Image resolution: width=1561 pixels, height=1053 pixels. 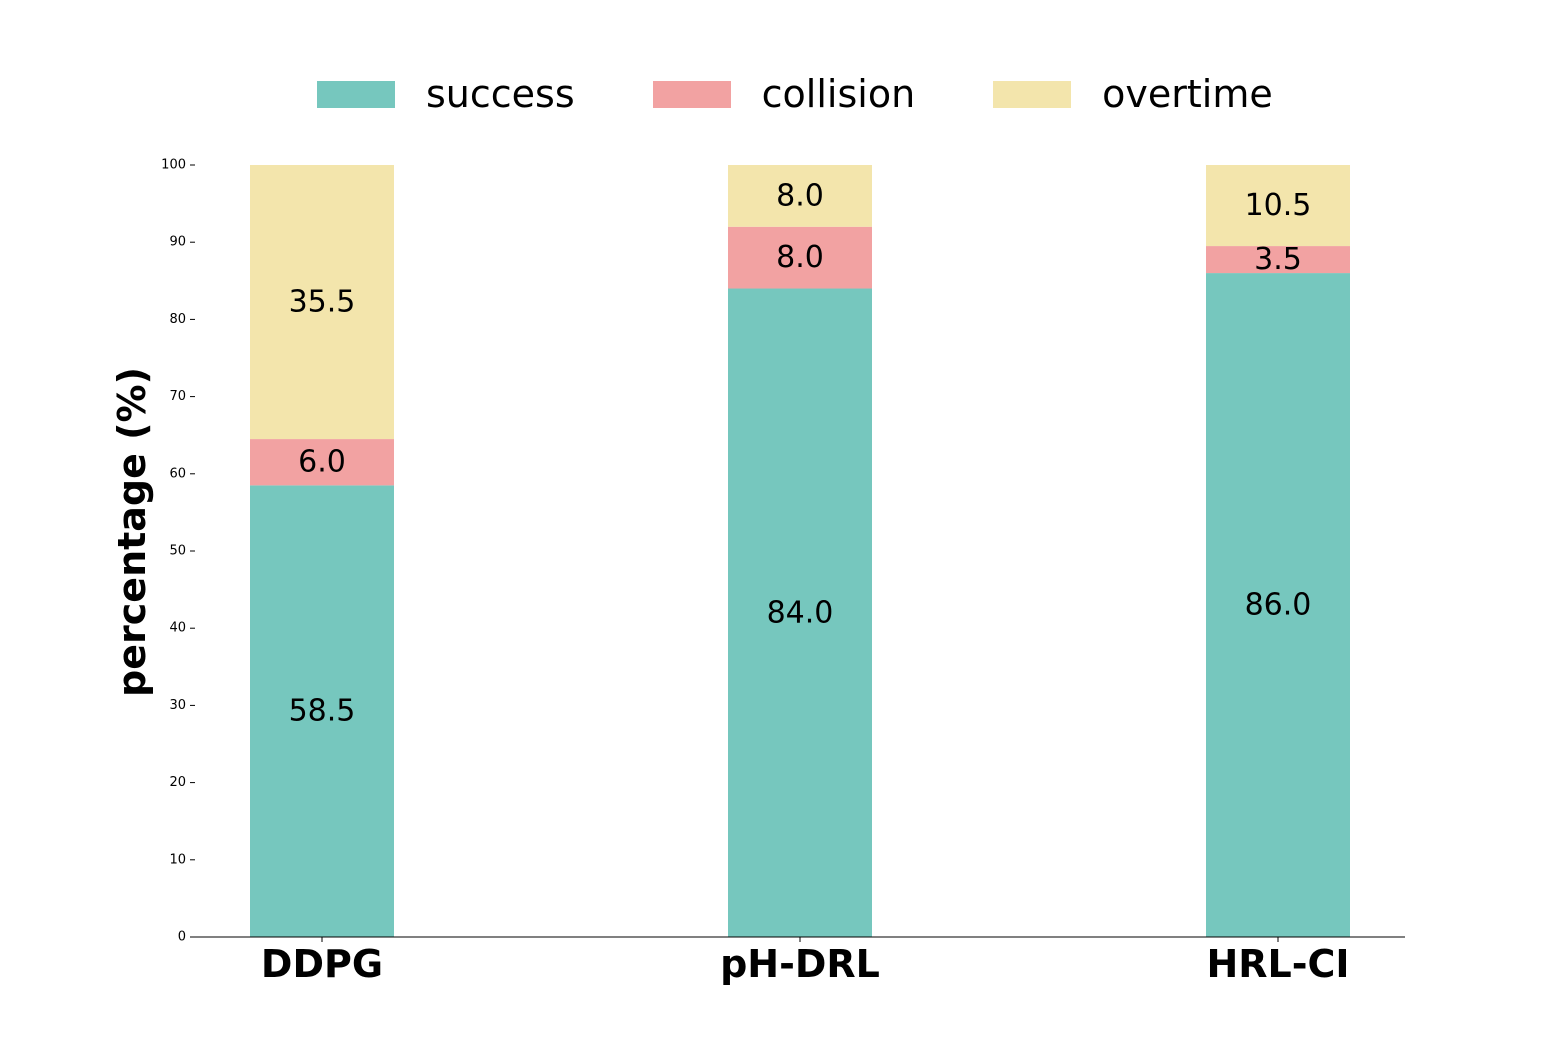 I want to click on bar-overtime-ph-drl, so click(x=800, y=196).